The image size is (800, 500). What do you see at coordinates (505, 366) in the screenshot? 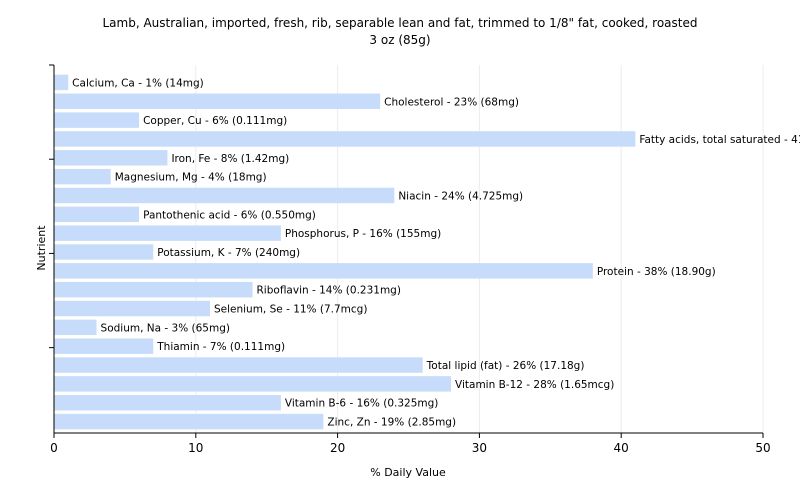
I see `bar-label: Total lipid (fat) - 26% (17.18g)` at bounding box center [505, 366].